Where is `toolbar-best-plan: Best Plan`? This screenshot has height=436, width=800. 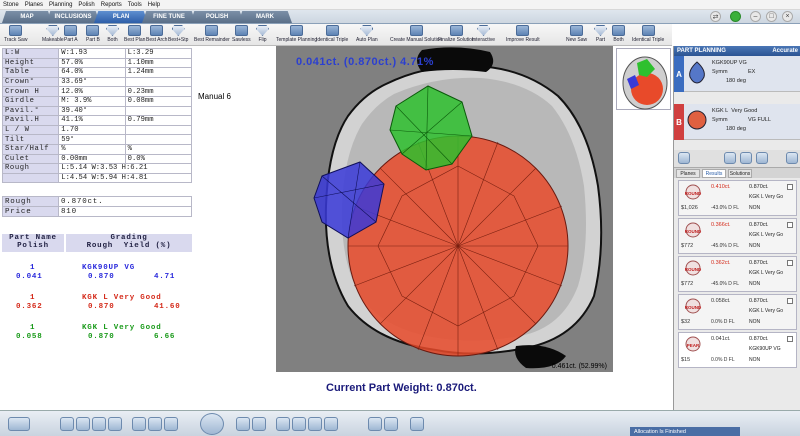 toolbar-best-plan: Best Plan is located at coordinates (134, 35).